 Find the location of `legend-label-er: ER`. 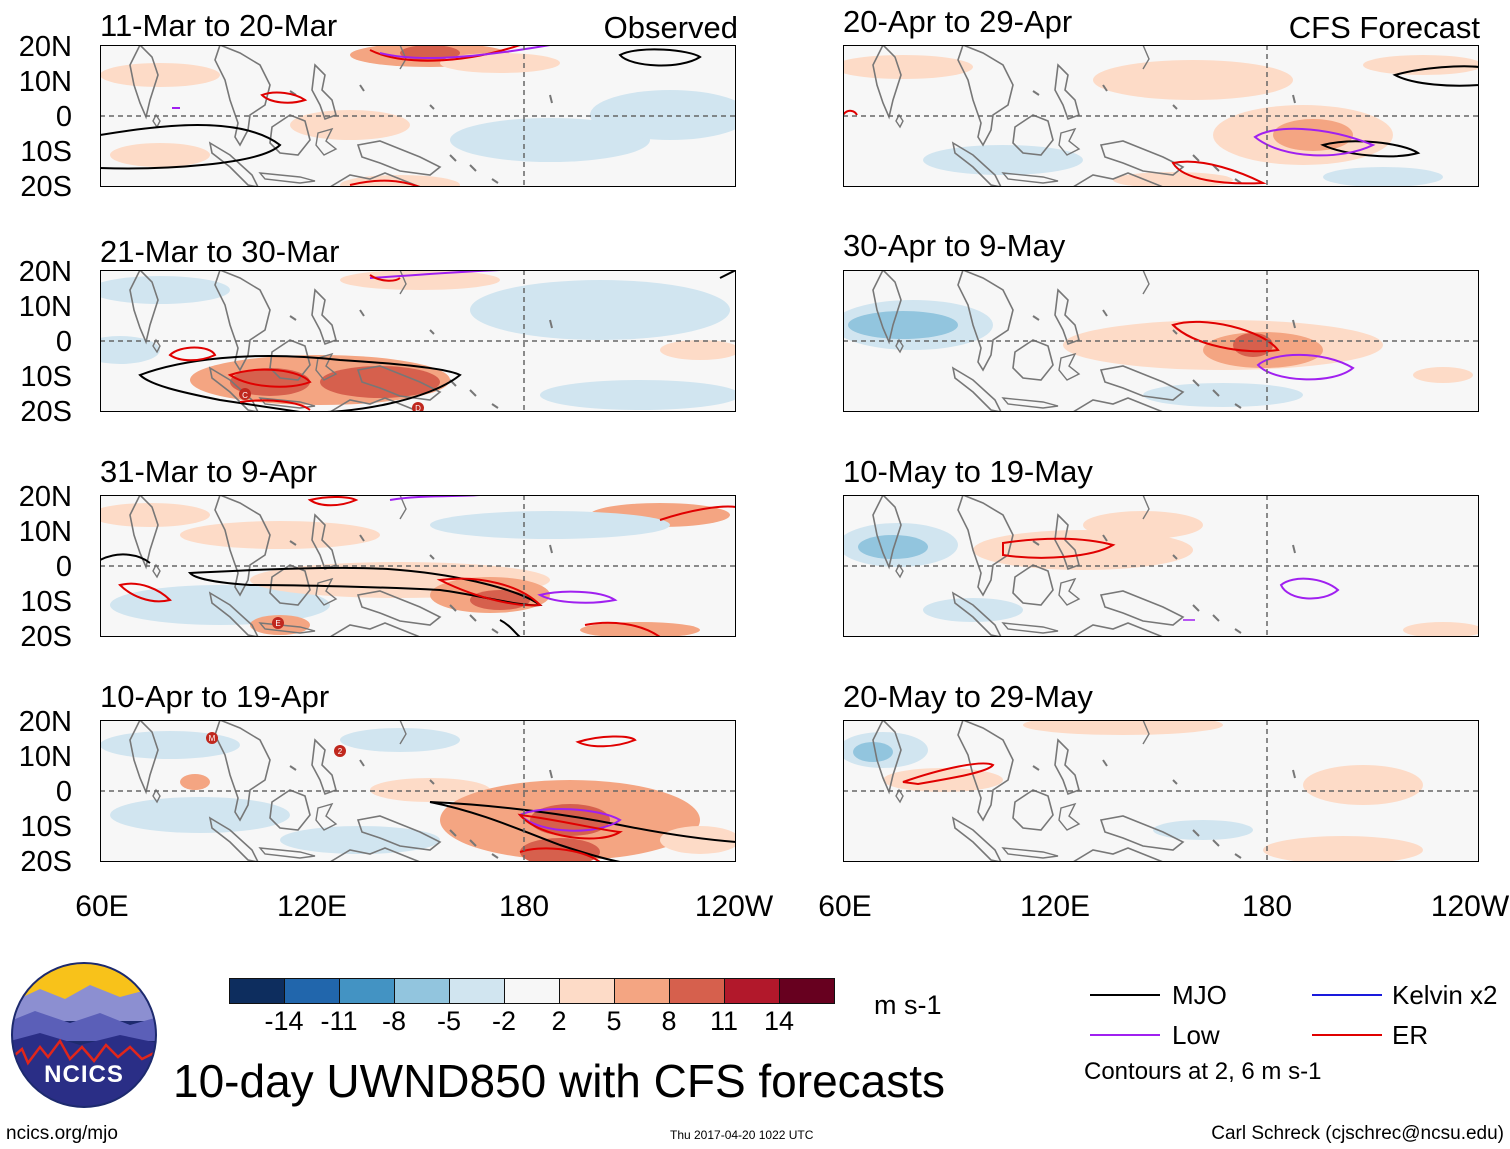

legend-label-er: ER is located at coordinates (1410, 1035).